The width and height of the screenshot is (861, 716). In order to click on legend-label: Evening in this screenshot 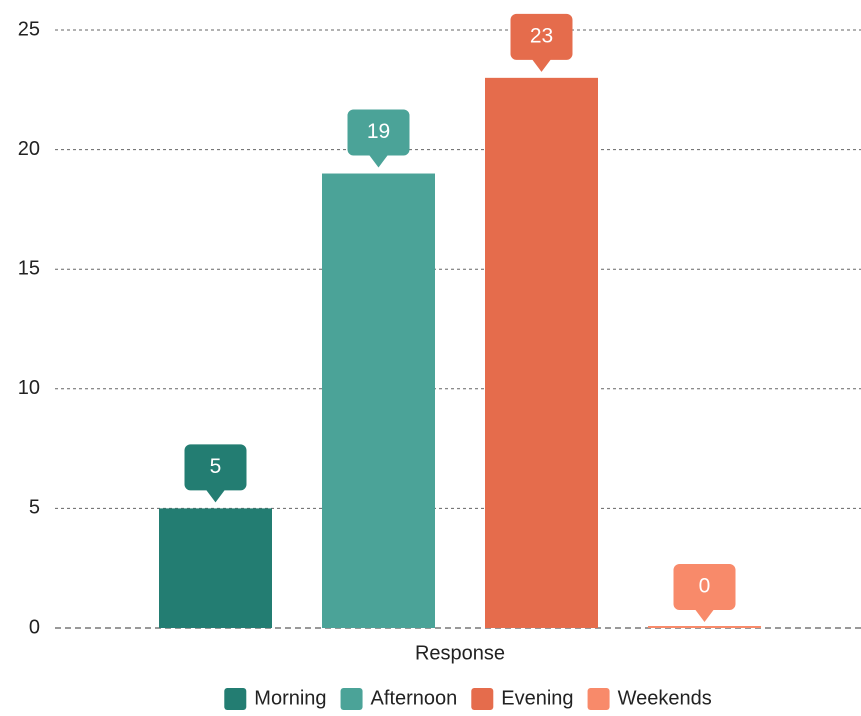, I will do `click(537, 698)`.